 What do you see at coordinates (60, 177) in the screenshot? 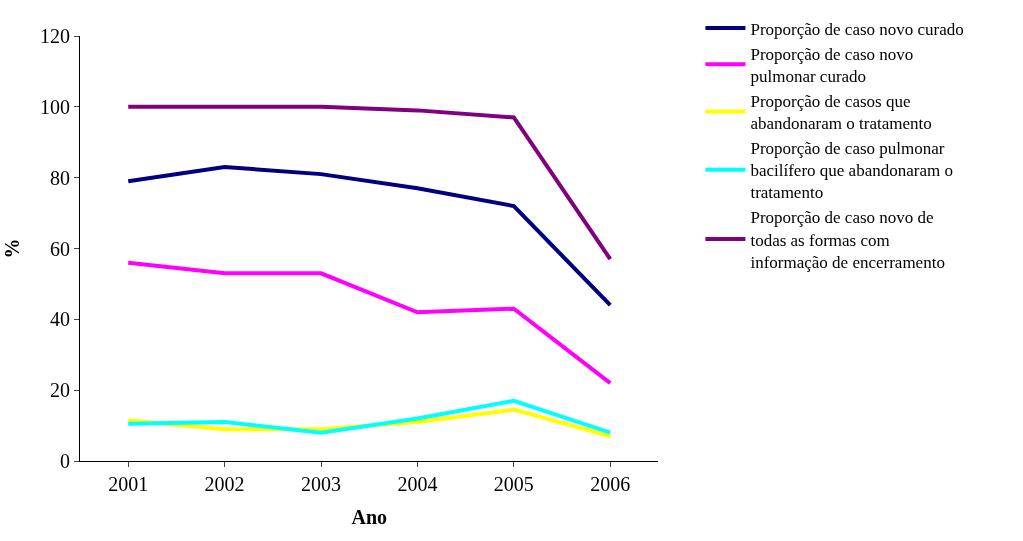
I see `y-tick-label: 80` at bounding box center [60, 177].